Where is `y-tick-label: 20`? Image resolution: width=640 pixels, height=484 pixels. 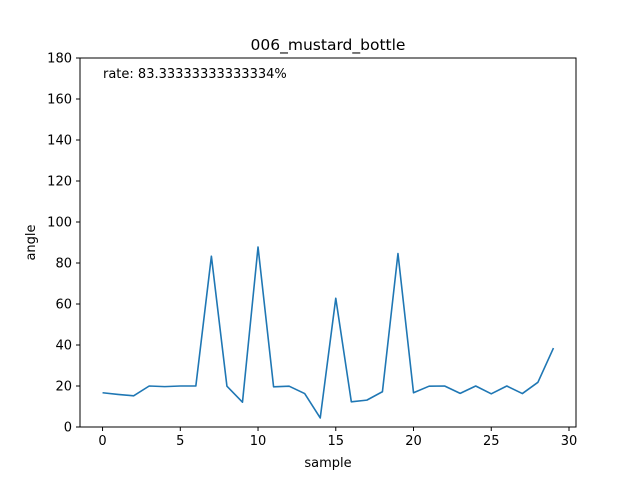 y-tick-label: 20 is located at coordinates (63, 387).